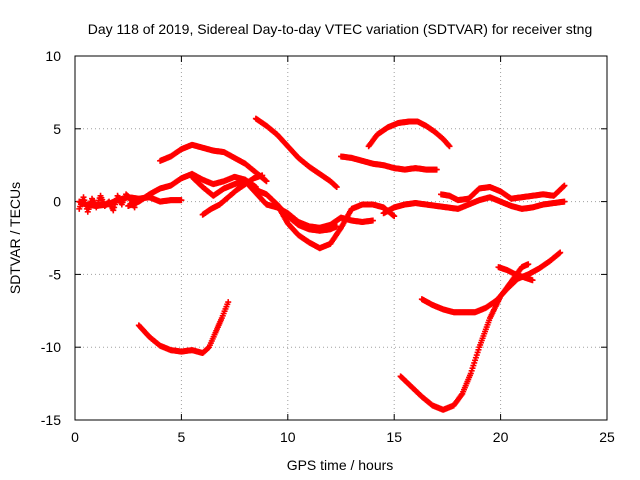  Describe the element at coordinates (55, 274) in the screenshot. I see `y-tick-label: -5` at that location.